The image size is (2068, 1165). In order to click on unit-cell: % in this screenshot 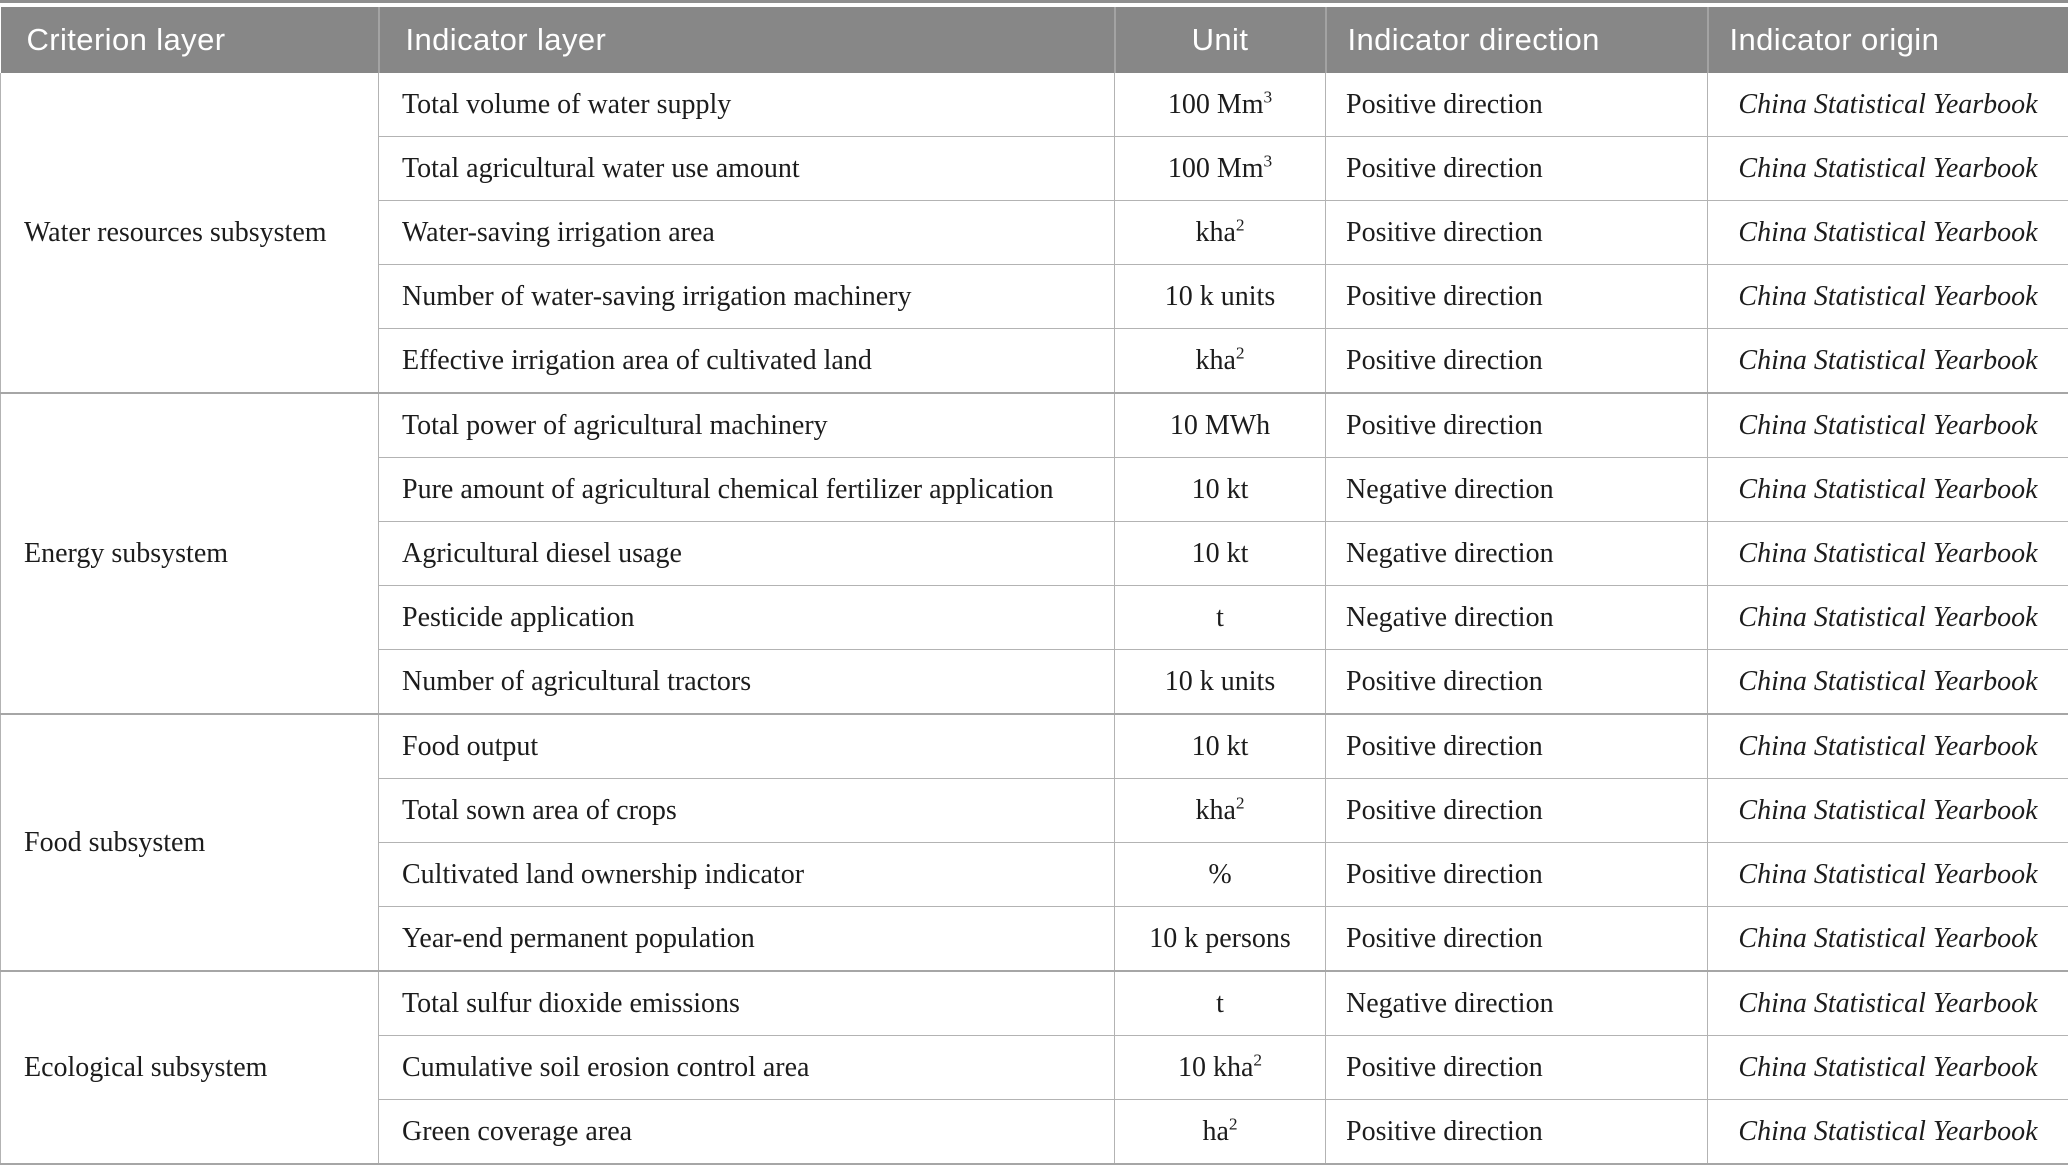, I will do `click(1220, 875)`.